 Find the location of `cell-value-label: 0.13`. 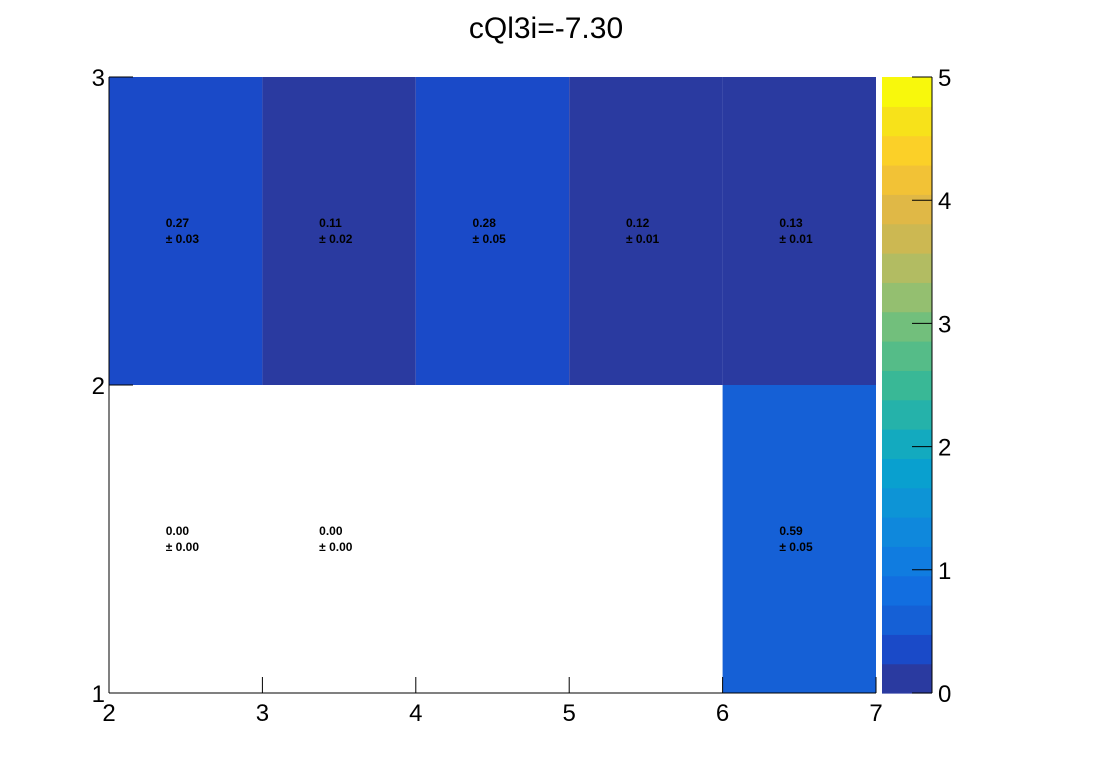

cell-value-label: 0.13 is located at coordinates (791, 223).